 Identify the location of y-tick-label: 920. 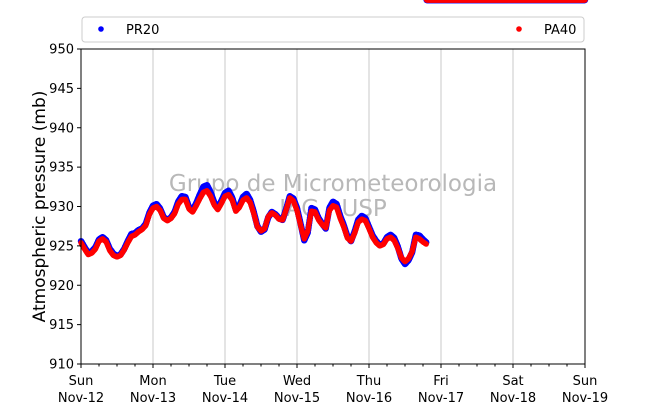
(61, 286).